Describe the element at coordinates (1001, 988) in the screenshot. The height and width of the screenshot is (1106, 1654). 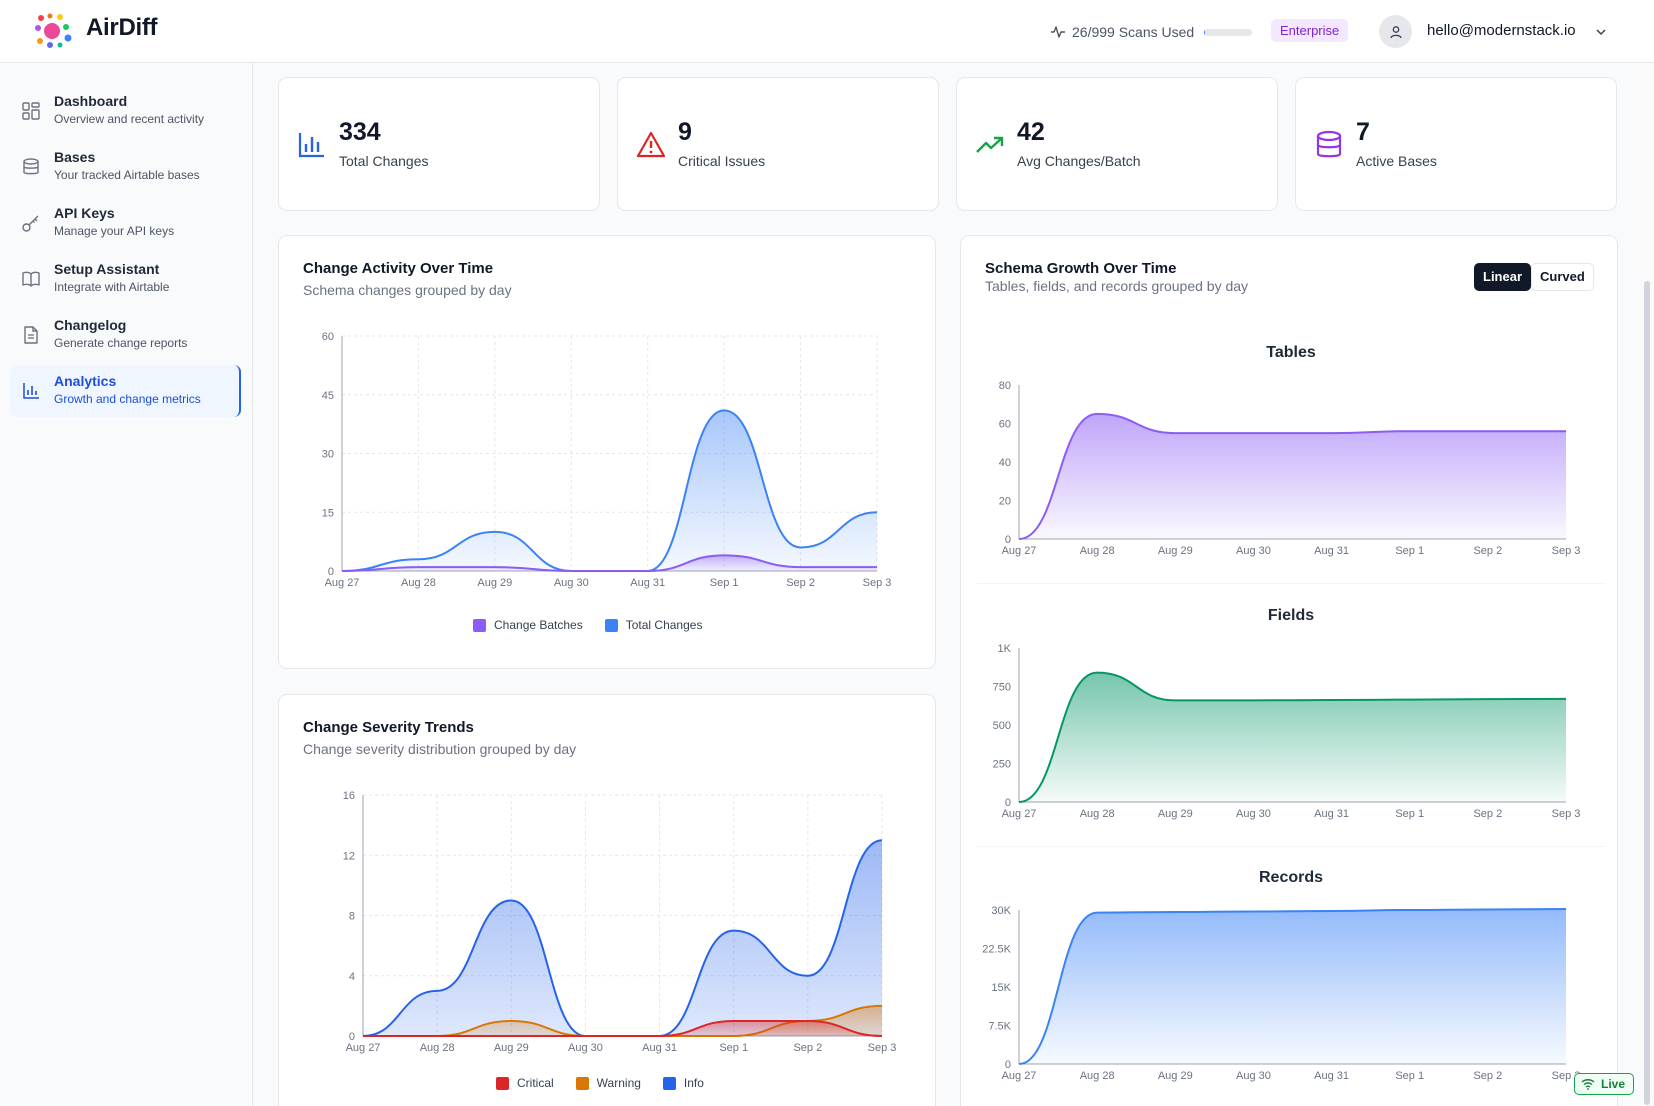
I see `y-tick-label: 15K` at that location.